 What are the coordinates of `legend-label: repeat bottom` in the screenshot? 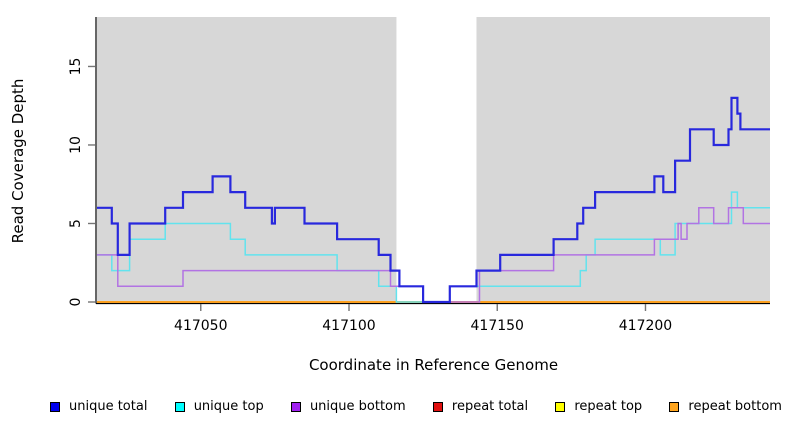 It's located at (735, 406).